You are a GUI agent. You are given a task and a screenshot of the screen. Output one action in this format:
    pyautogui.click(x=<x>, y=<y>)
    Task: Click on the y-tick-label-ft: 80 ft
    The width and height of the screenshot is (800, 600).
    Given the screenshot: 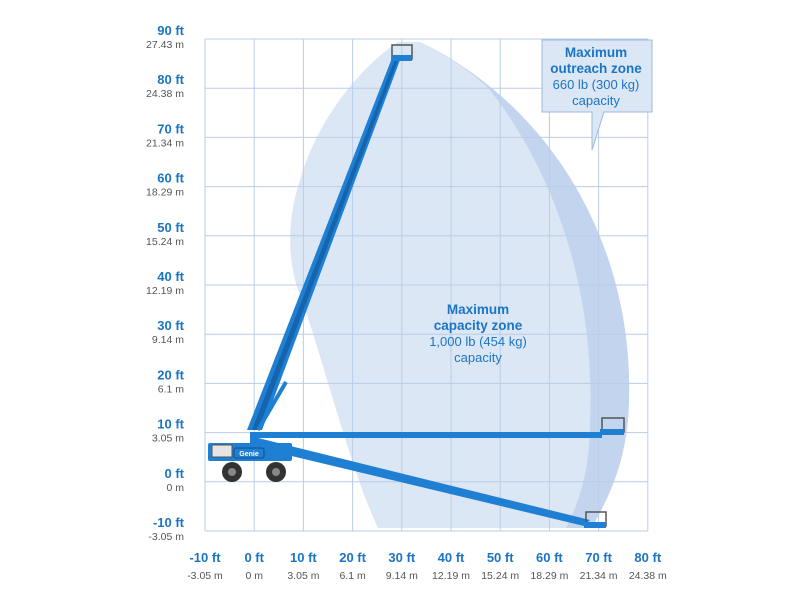 What is the action you would take?
    pyautogui.click(x=170, y=79)
    